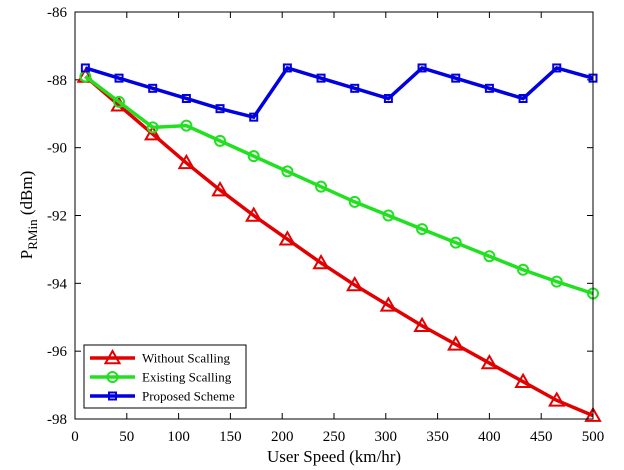  What do you see at coordinates (57, 81) in the screenshot?
I see `y-tick-label: -88` at bounding box center [57, 81].